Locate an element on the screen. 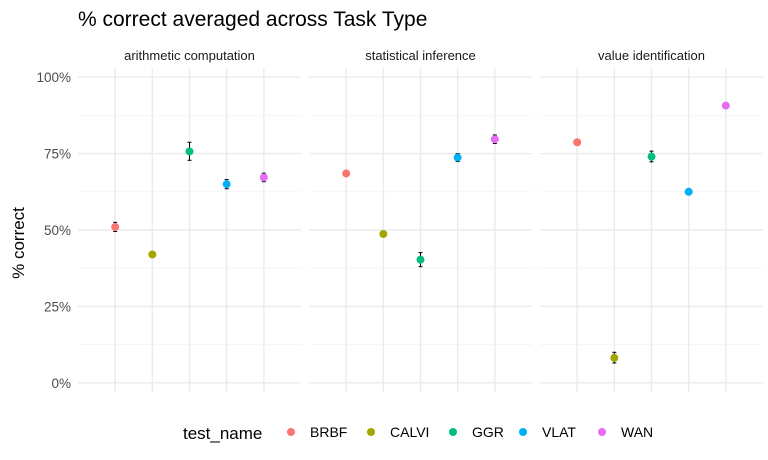 This screenshot has height=460, width=768. legend: test_name BRBF CALVI GGR VLAT WAN is located at coordinates (418, 433).